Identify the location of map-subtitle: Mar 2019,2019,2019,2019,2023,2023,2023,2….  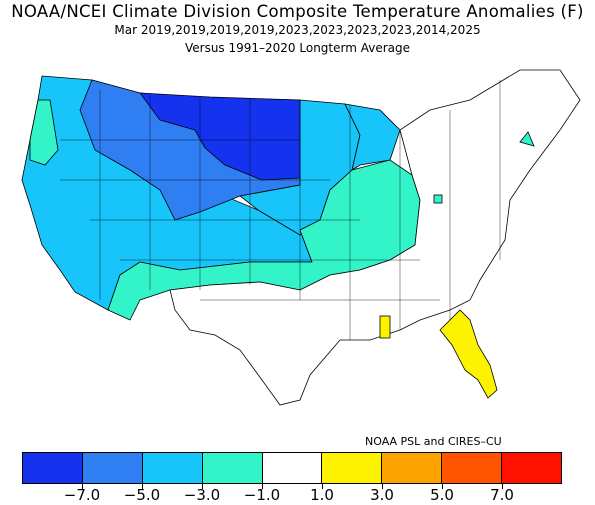
(297, 30).